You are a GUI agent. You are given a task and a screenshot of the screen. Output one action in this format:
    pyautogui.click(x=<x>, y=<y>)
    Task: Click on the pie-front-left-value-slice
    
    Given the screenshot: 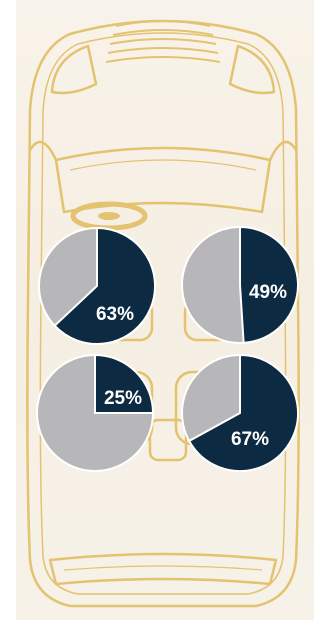 What is the action you would take?
    pyautogui.click(x=104, y=285)
    